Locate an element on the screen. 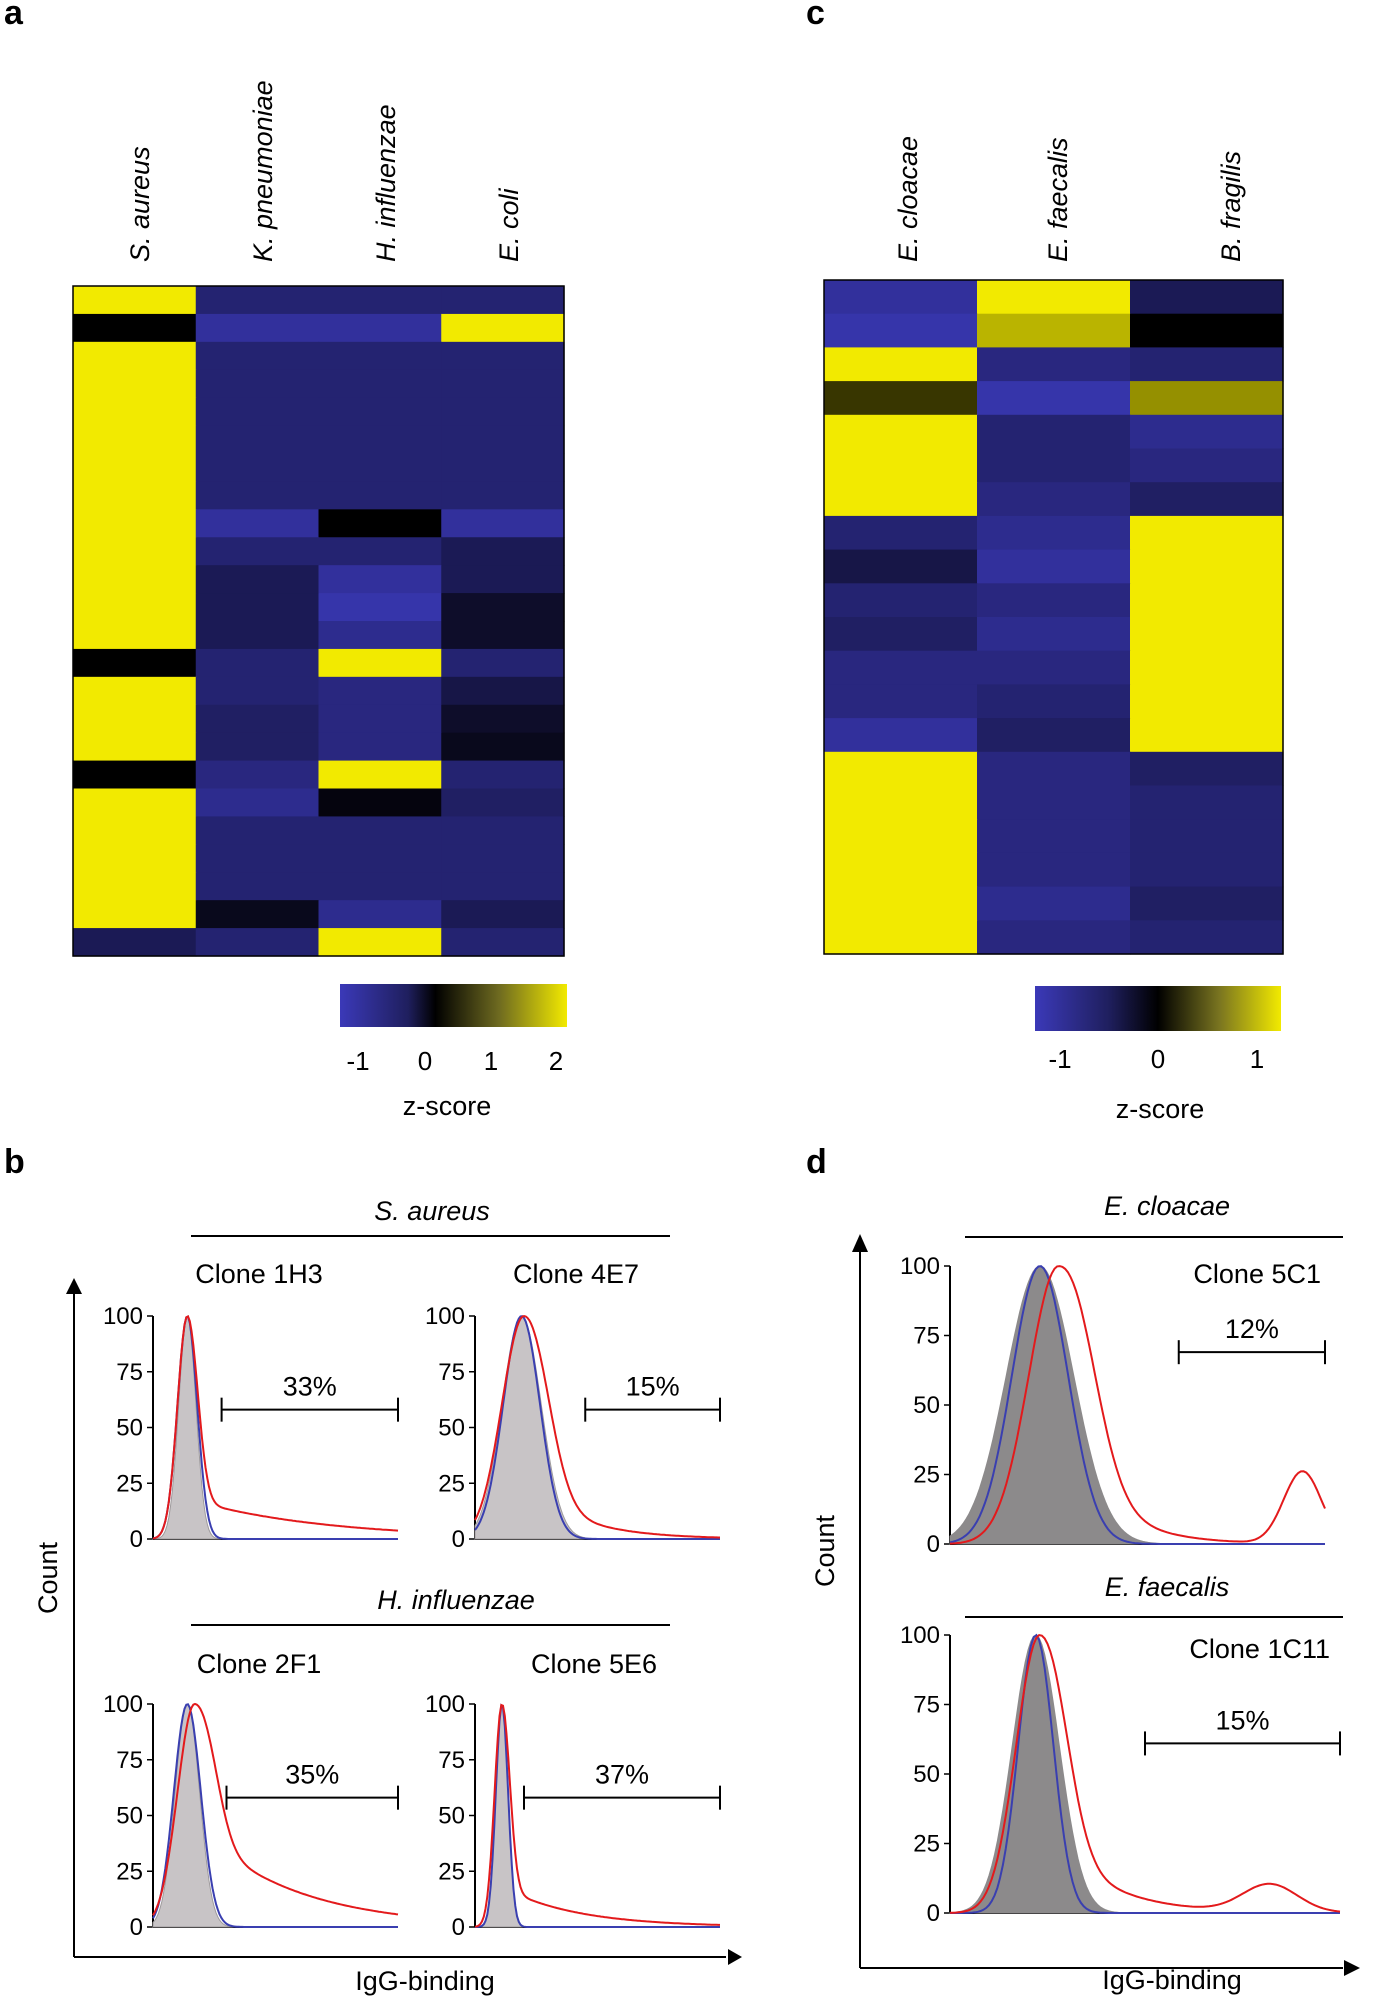  heatmap-a-cells is located at coordinates (319, 621).